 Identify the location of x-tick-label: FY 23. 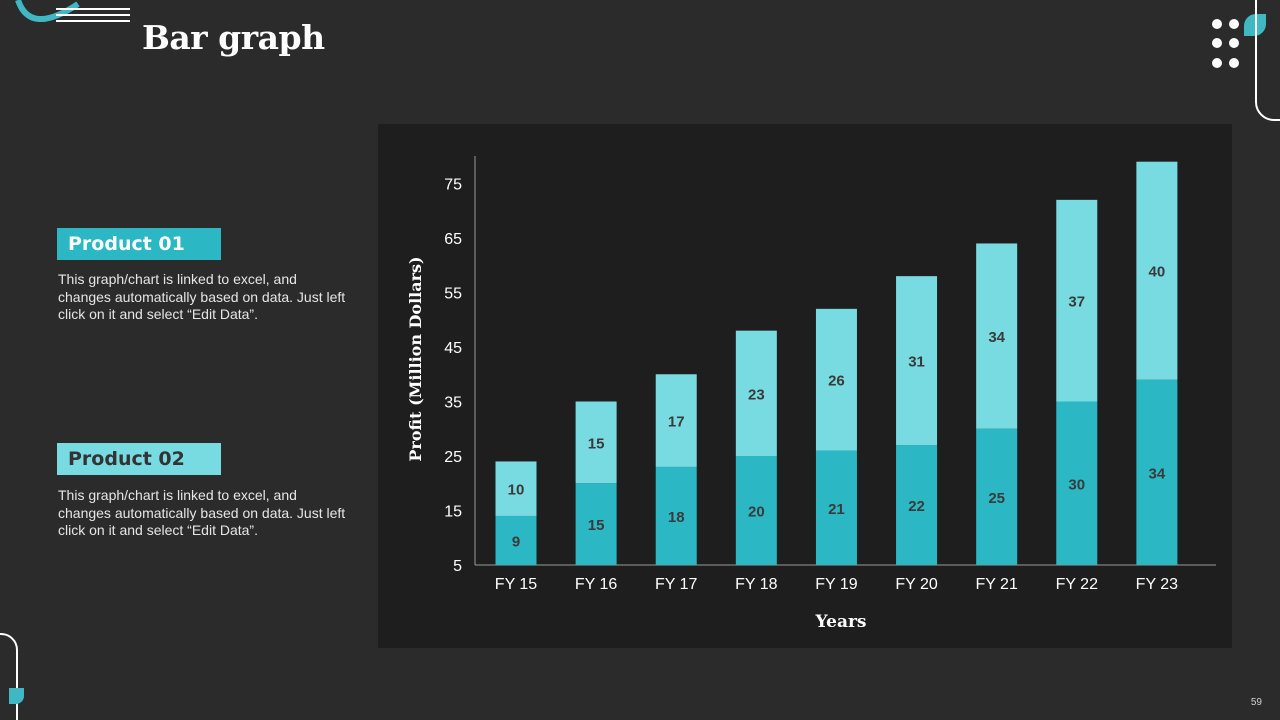
(1157, 584).